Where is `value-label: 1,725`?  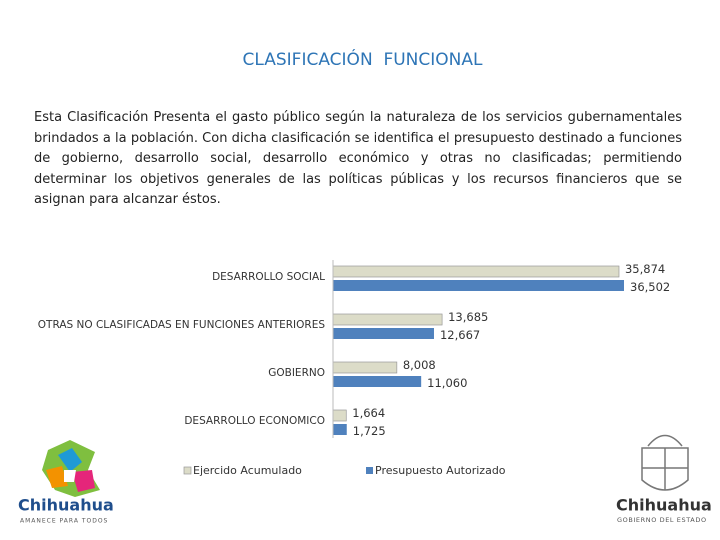
value-label: 1,725 is located at coordinates (369, 431).